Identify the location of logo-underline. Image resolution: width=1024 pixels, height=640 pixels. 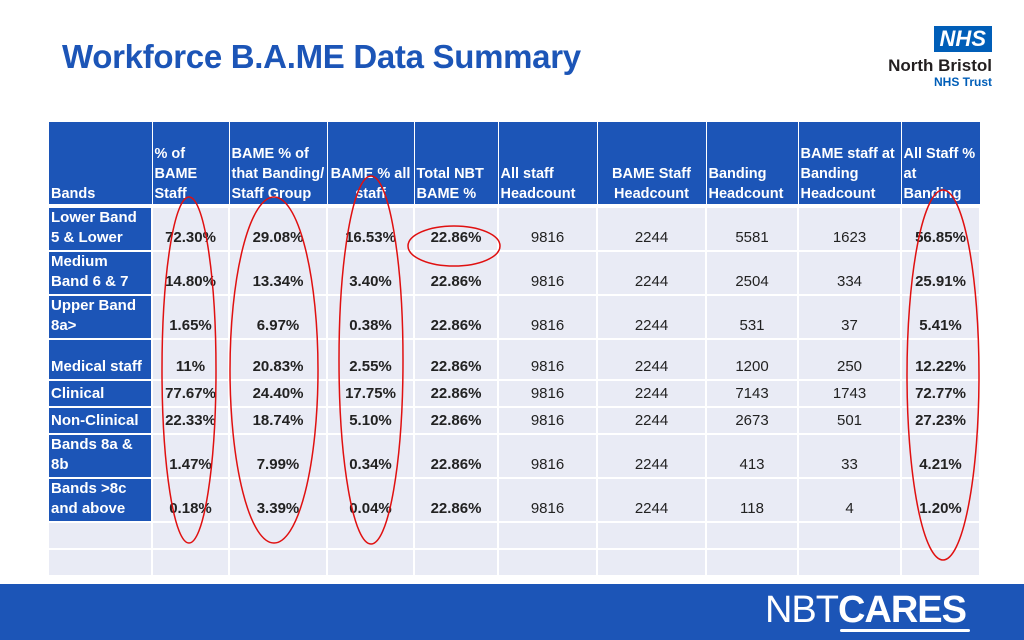
(905, 630).